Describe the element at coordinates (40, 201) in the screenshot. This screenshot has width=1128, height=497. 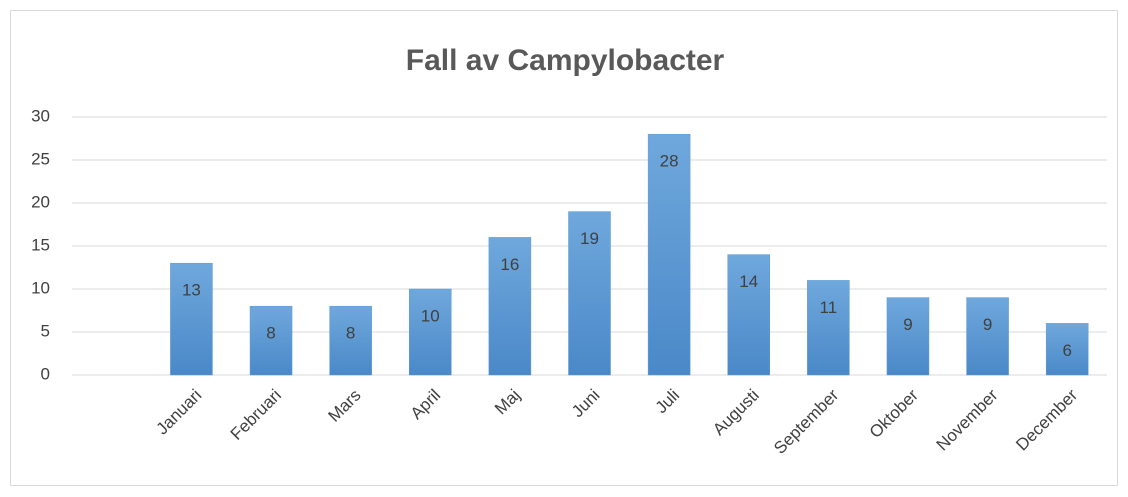
I see `y-tick-label: 20` at that location.